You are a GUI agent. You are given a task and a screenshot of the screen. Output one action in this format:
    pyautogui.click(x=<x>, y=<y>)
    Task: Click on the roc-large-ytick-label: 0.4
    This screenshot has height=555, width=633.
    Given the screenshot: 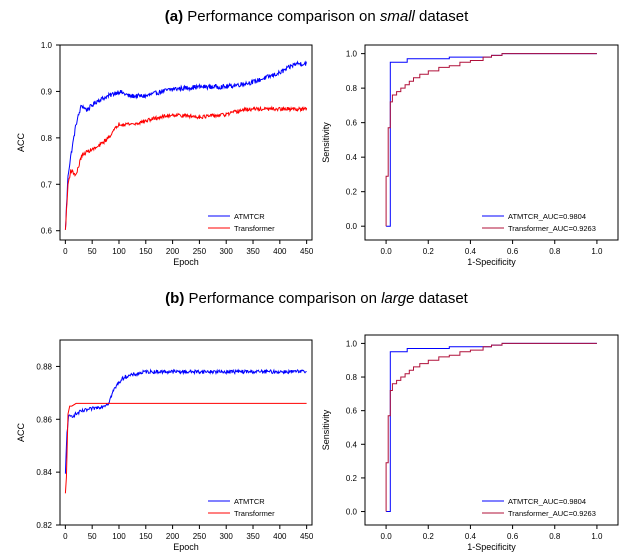 What is the action you would take?
    pyautogui.click(x=352, y=444)
    